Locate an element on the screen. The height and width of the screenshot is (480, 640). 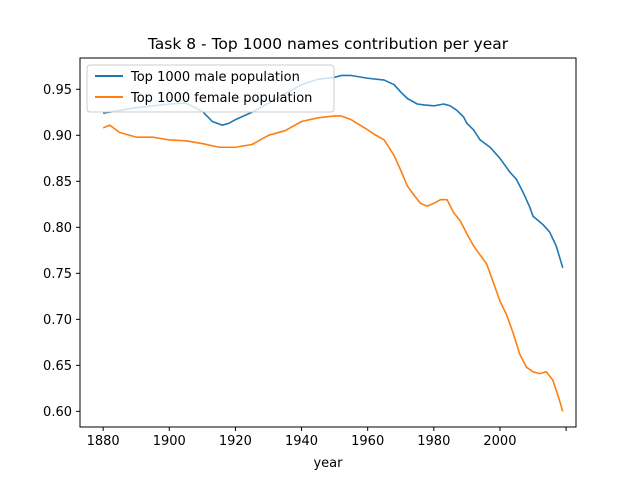
y-axis: 0.60 0.65 0.70 0.75 0.80 0.85 0.90 0.95 is located at coordinates (61, 251).